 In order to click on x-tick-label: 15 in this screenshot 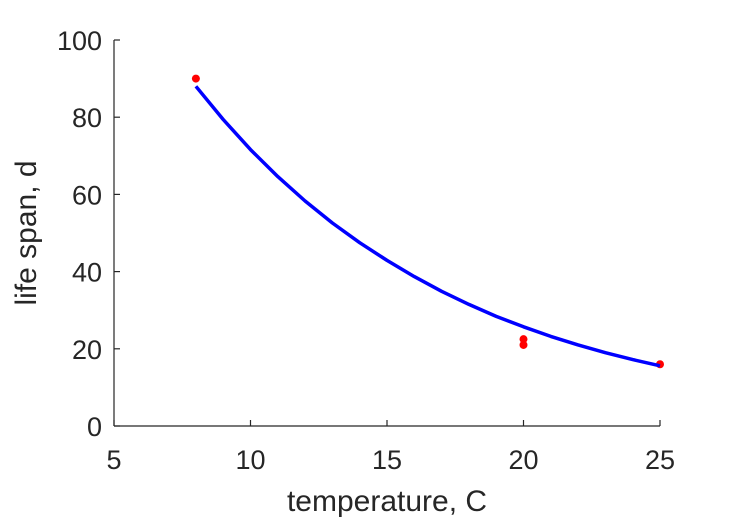, I will do `click(387, 460)`.